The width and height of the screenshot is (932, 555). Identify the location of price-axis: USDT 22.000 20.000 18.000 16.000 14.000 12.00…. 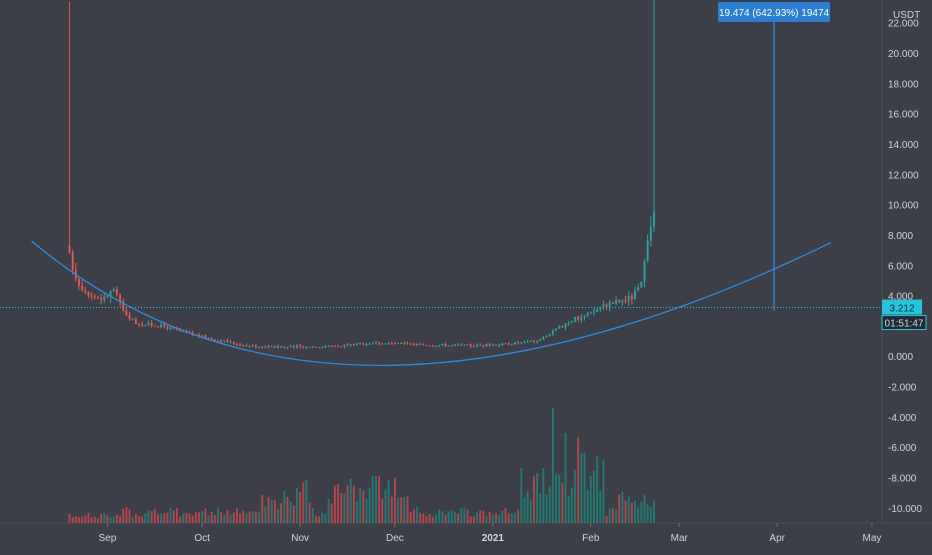
(905, 262).